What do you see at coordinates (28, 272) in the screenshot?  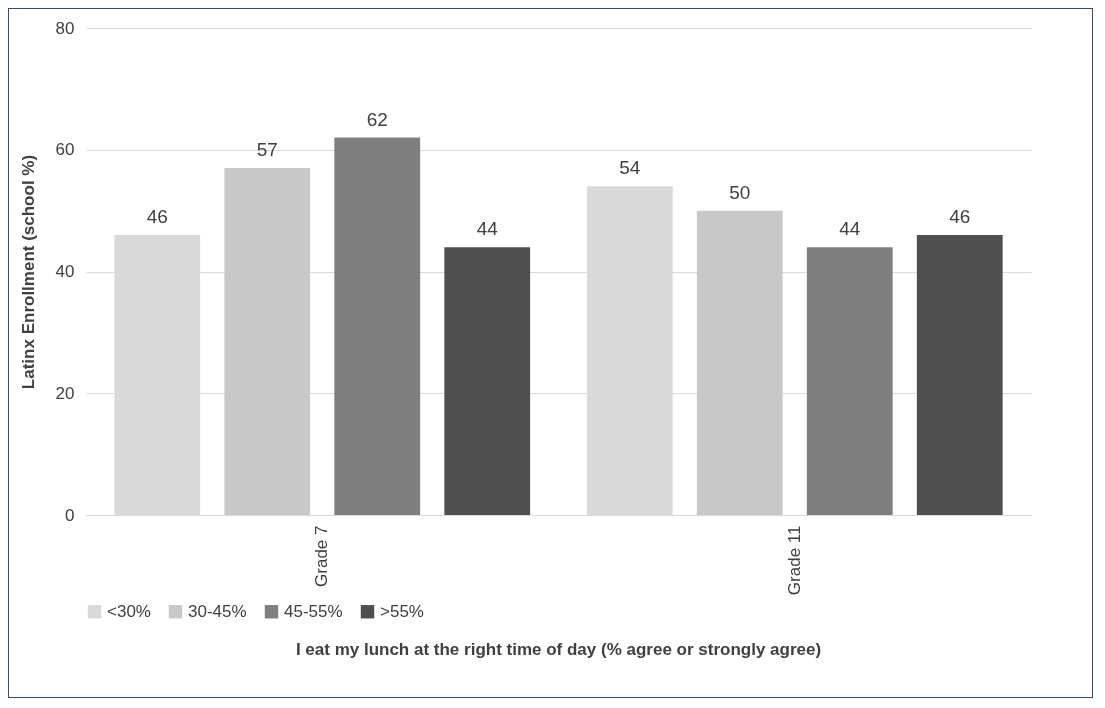 I see `y-axis-title: Latinx Enrollment (school %)` at bounding box center [28, 272].